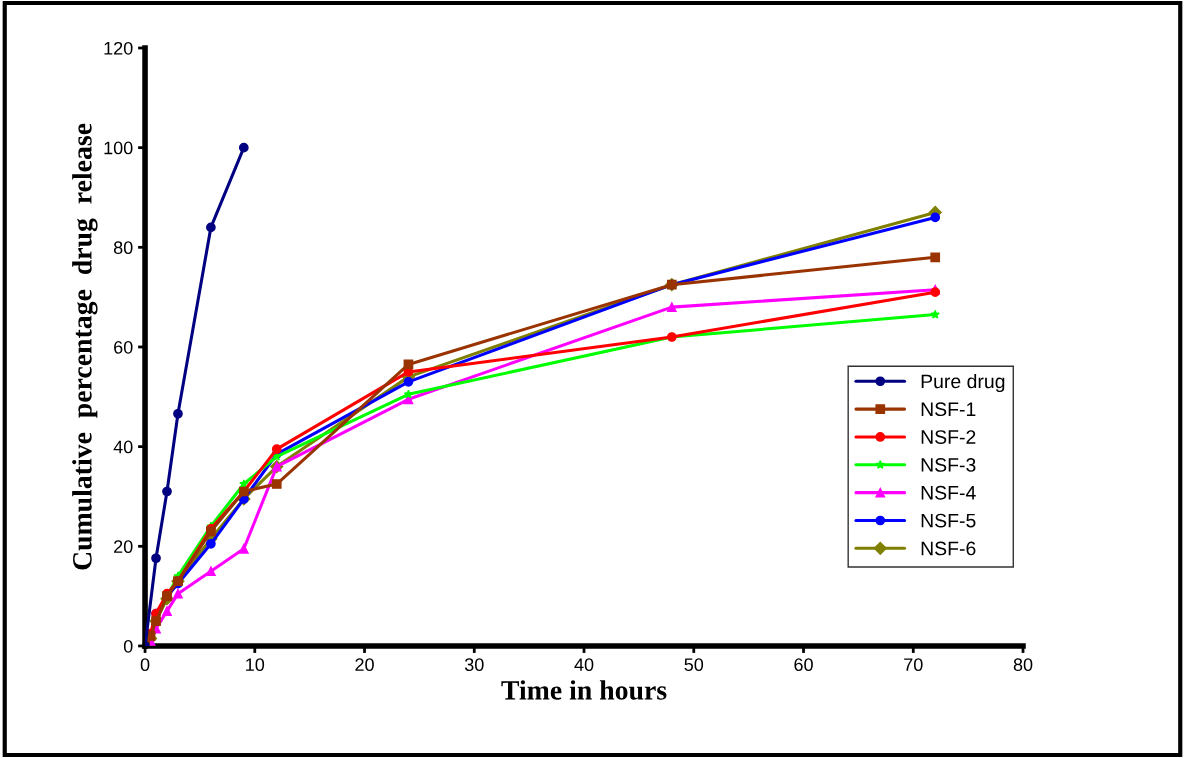  I want to click on legend-label: NSF-6, so click(948, 548).